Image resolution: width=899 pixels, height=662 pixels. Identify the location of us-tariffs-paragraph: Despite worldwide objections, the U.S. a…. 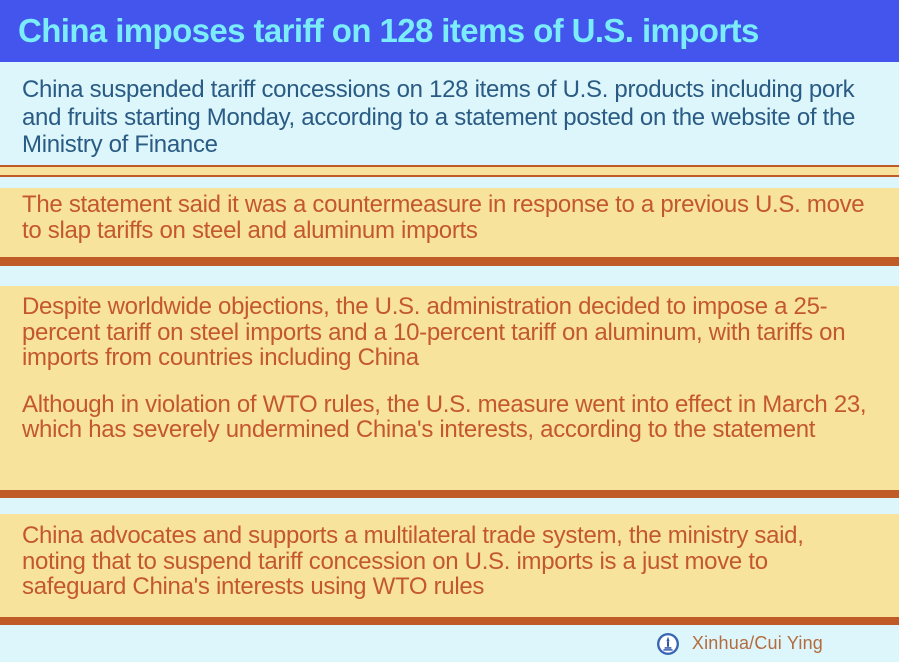
(434, 332).